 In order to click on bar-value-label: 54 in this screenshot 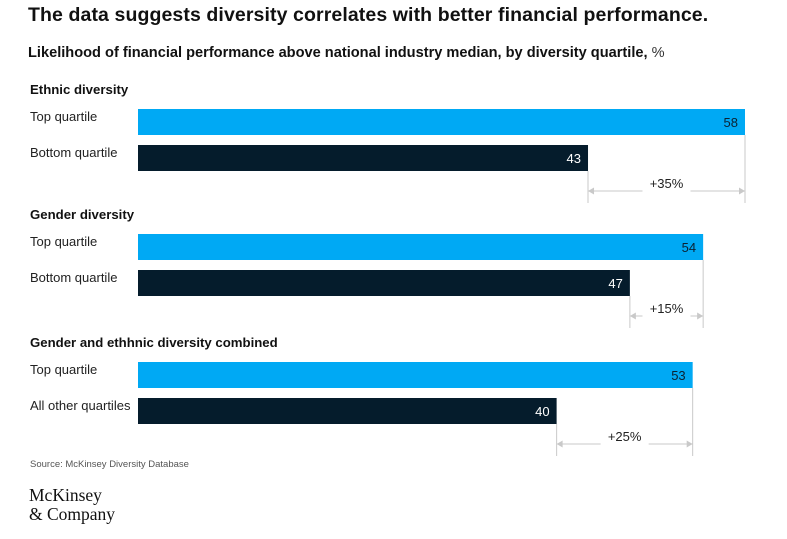, I will do `click(689, 247)`.